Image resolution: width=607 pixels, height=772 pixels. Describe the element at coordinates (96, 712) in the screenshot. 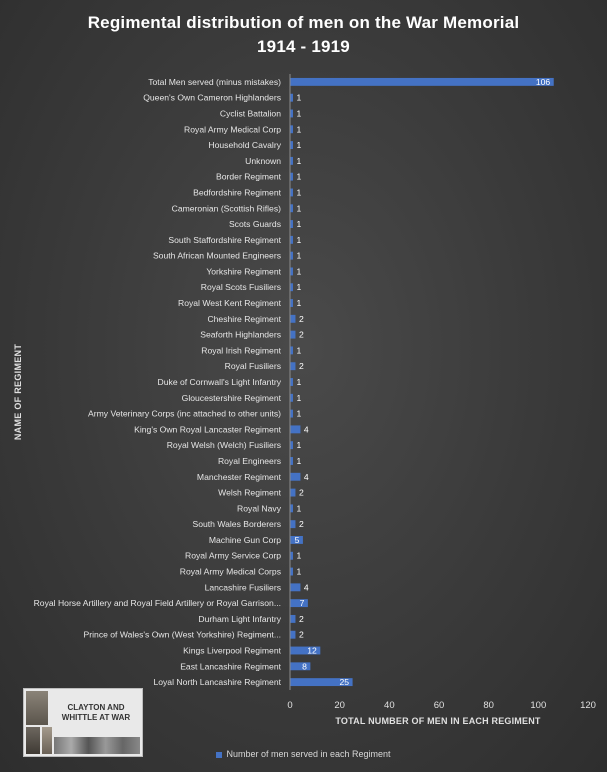

I see `logo-text: CLAYTON AND WHITTLE AT WAR` at that location.